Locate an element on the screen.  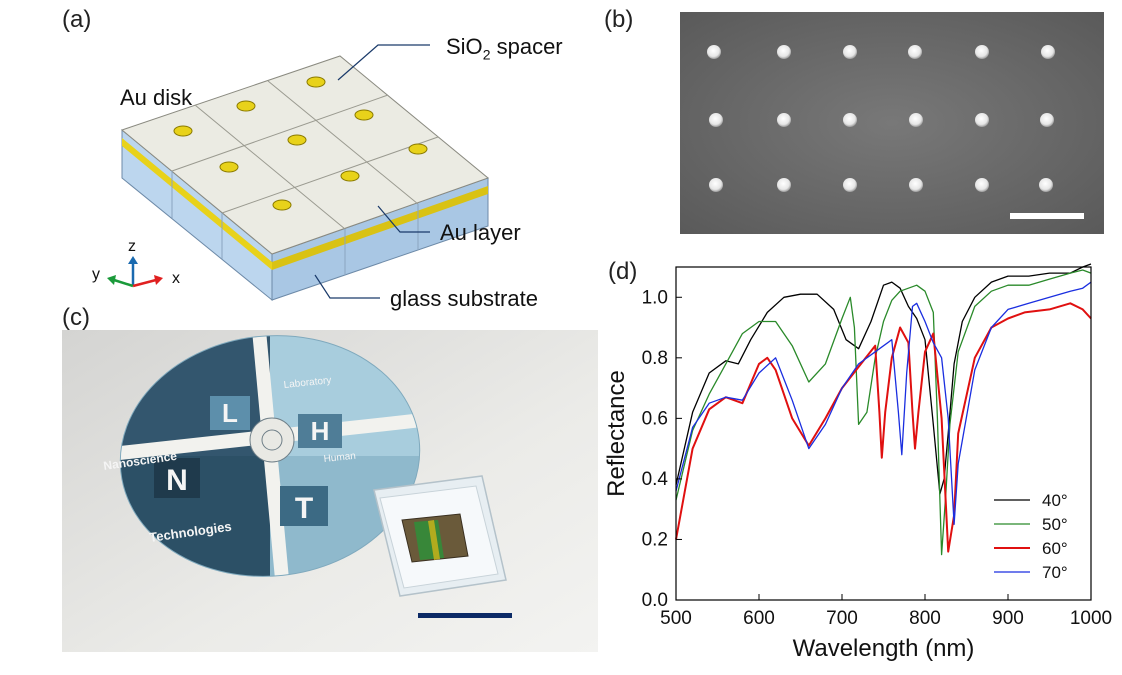
logo-word-human: Human is located at coordinates (339, 458).